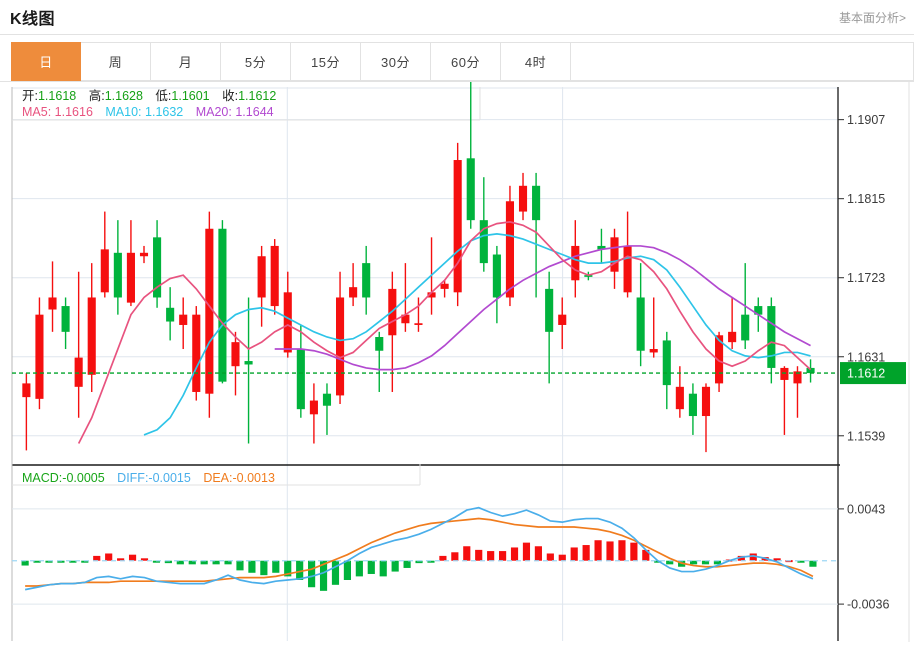 This screenshot has height=645, width=914. I want to click on tab-15min: 15分, so click(326, 61).